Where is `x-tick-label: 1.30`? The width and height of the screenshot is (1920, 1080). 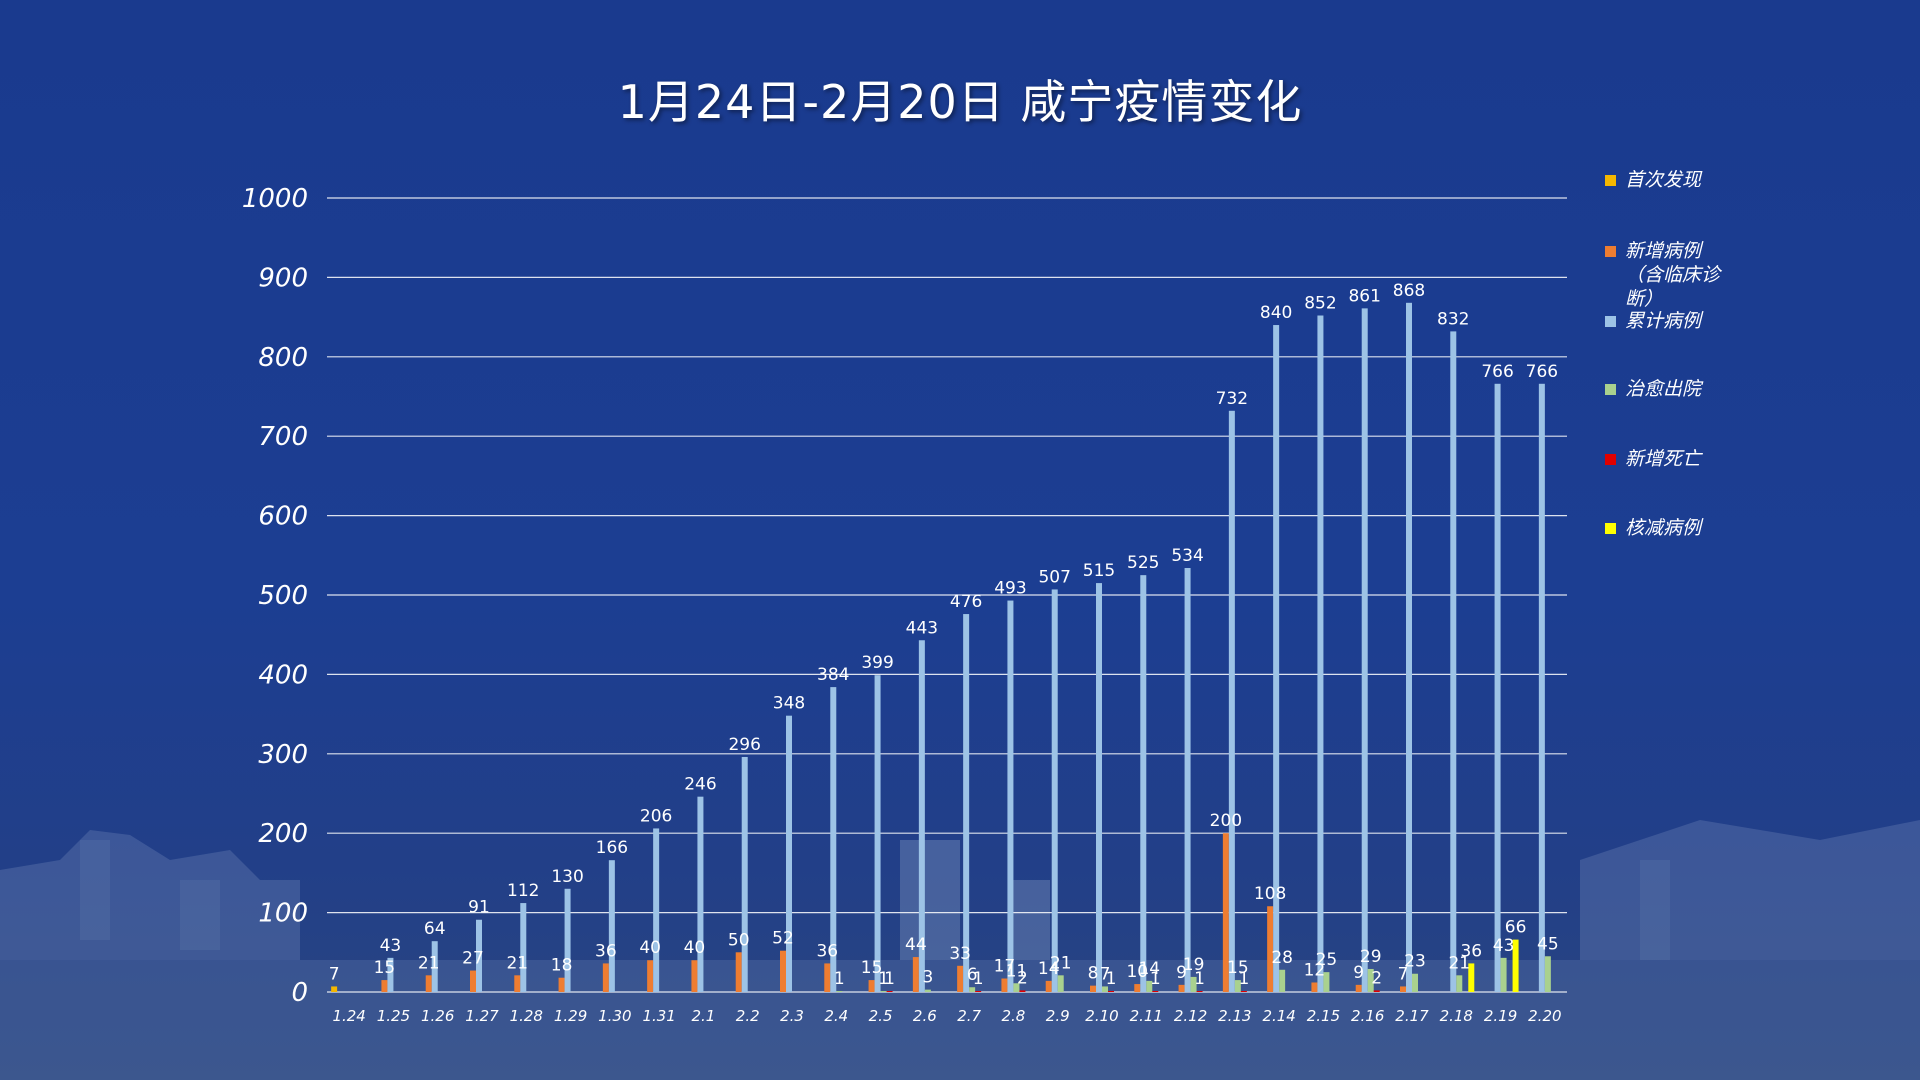
x-tick-label: 1.30 is located at coordinates (614, 1016).